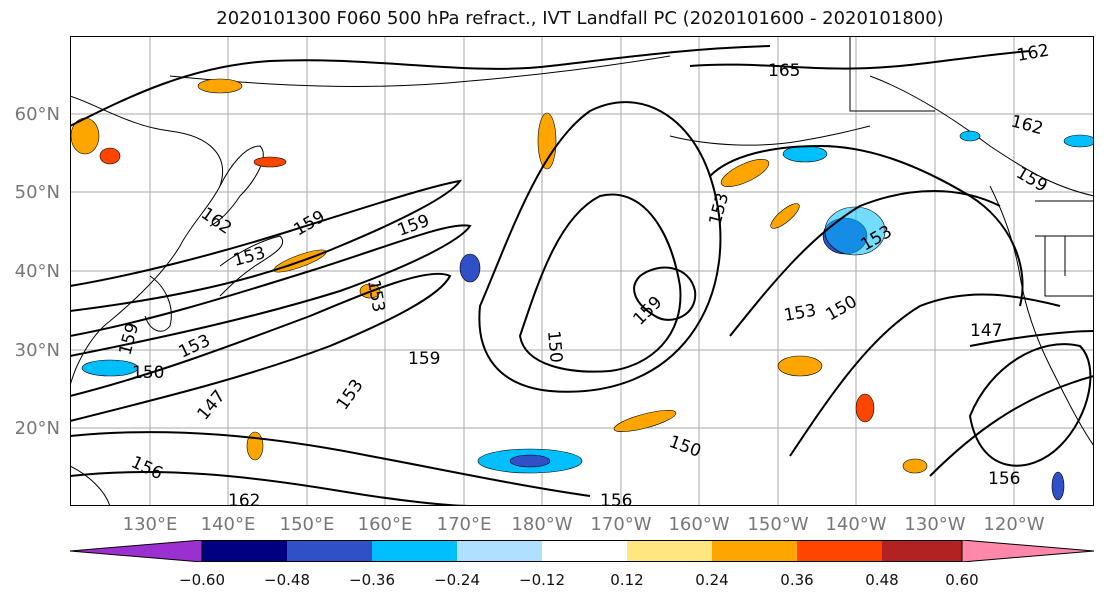 This screenshot has width=1105, height=601. What do you see at coordinates (228, 524) in the screenshot?
I see `lon-label-140e: 140°E` at bounding box center [228, 524].